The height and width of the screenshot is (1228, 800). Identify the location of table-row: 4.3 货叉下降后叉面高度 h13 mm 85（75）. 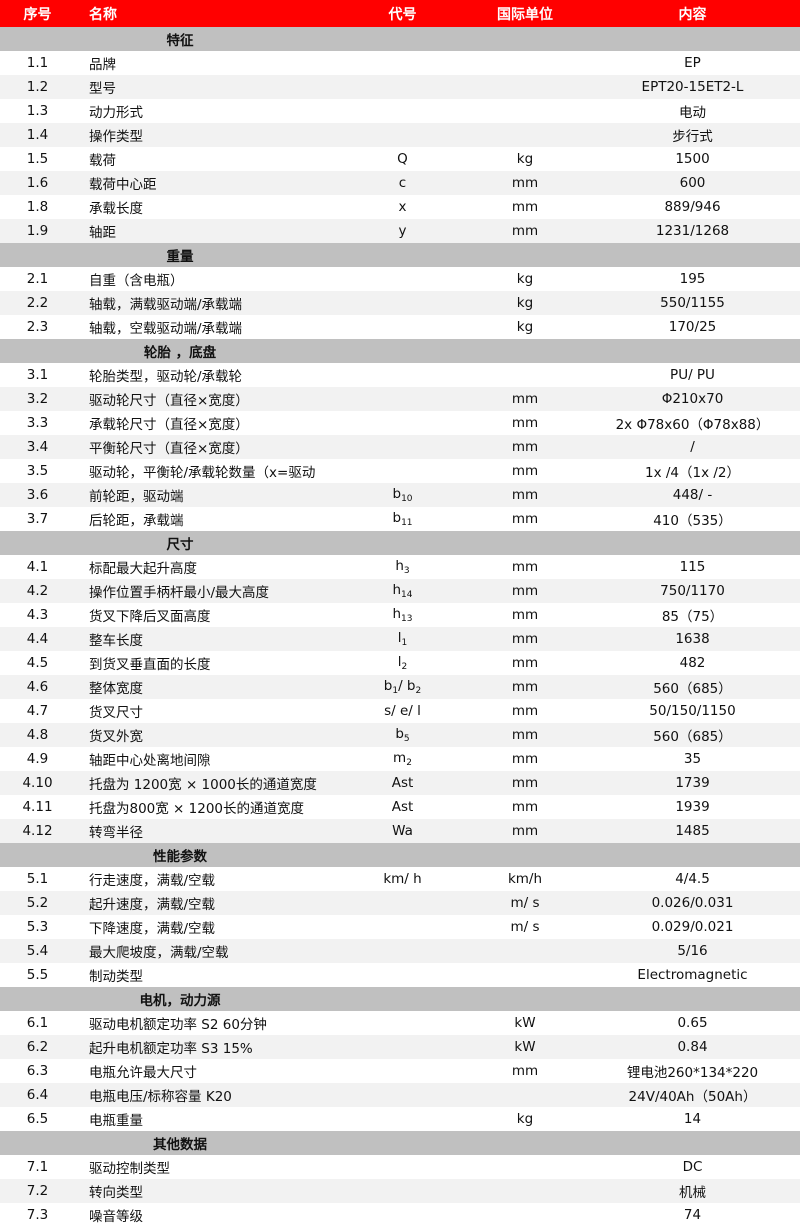
(400, 615).